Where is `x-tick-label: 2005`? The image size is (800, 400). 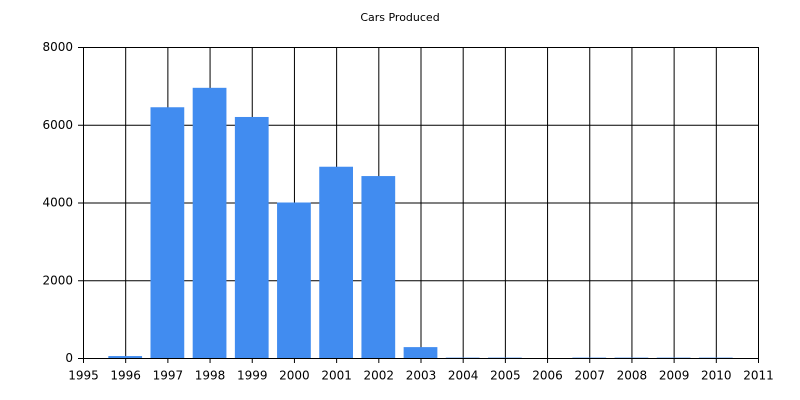 x-tick-label: 2005 is located at coordinates (505, 376).